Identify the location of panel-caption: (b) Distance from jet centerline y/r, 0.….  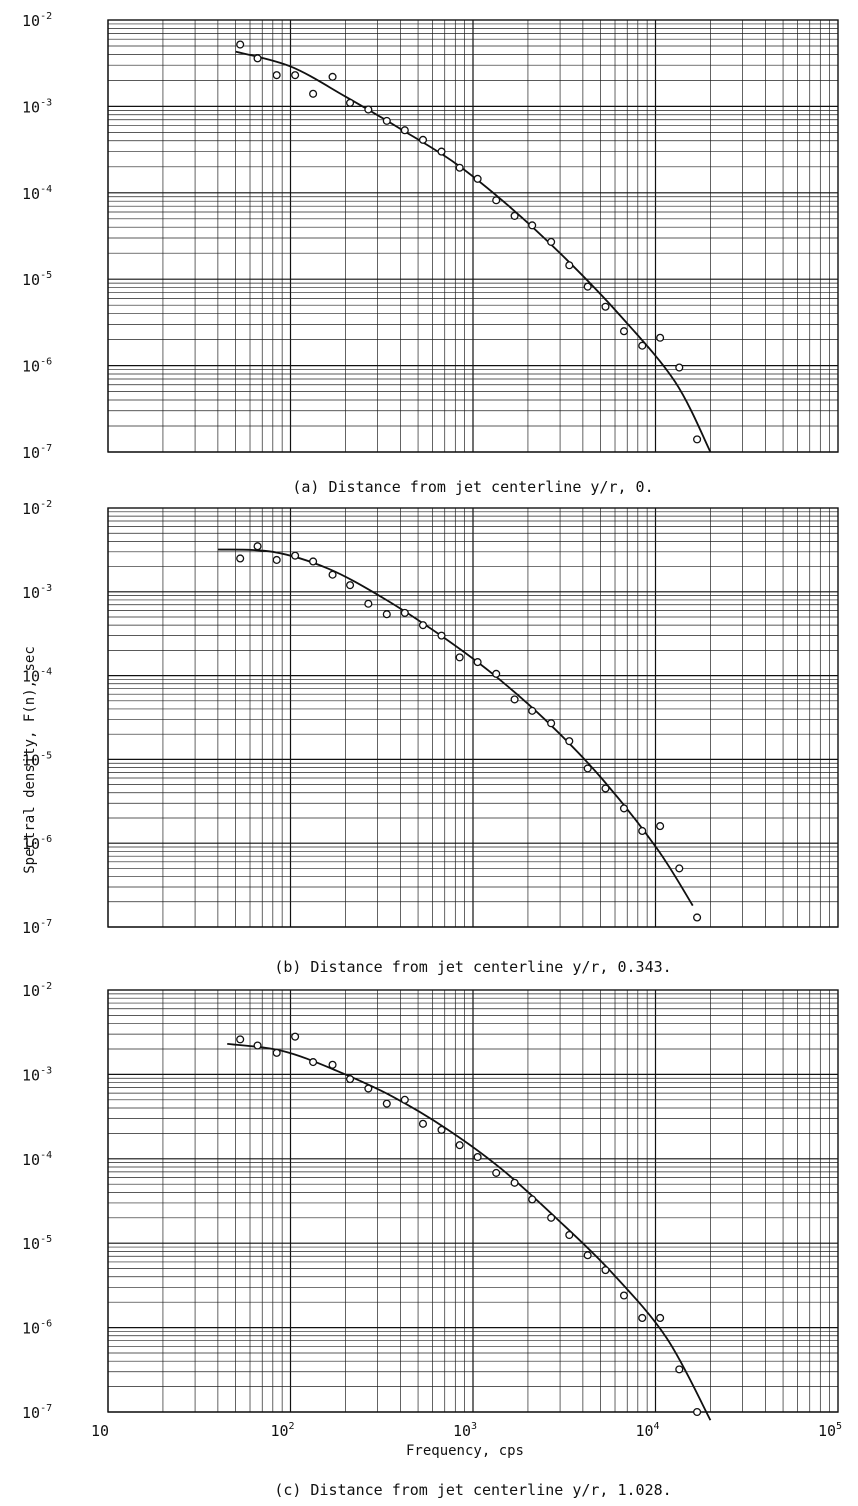
(472, 967).